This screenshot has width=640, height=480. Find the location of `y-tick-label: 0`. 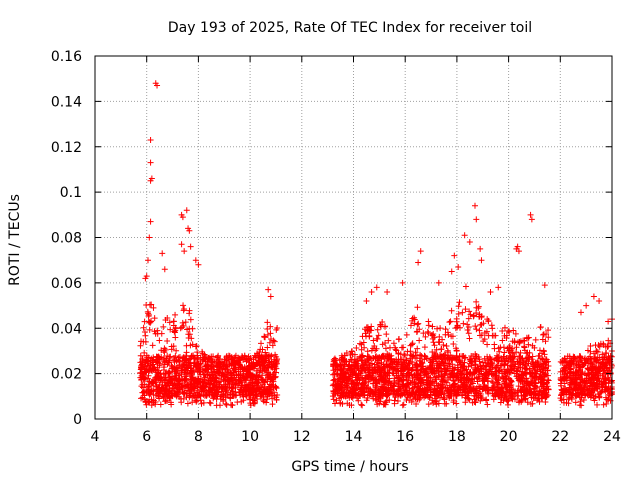

y-tick-label: 0 is located at coordinates (77, 420).